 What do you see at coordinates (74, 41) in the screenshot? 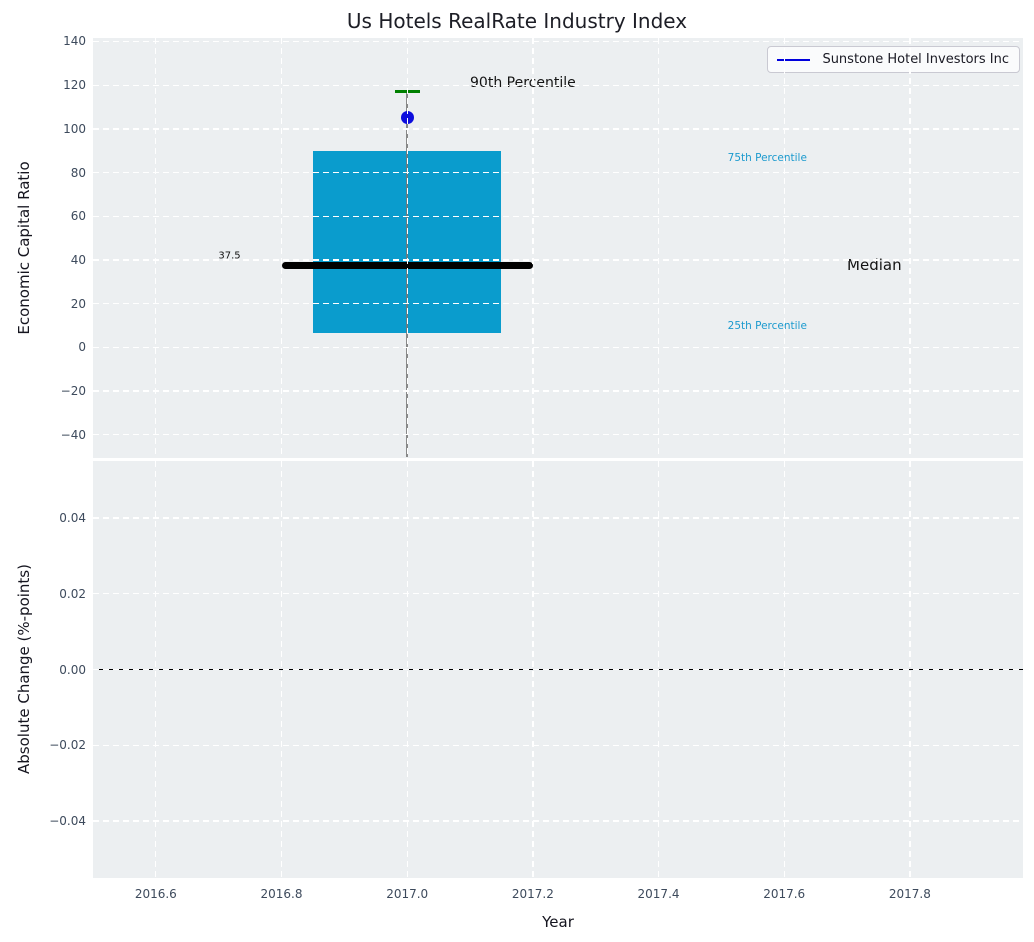
I see `y-tick-label: 140` at bounding box center [74, 41].